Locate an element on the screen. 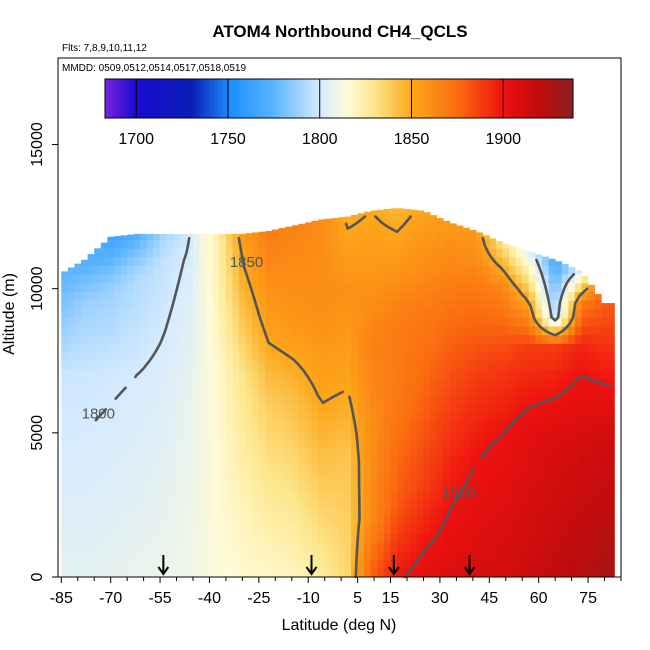  contour-label: 1850 is located at coordinates (246, 262).